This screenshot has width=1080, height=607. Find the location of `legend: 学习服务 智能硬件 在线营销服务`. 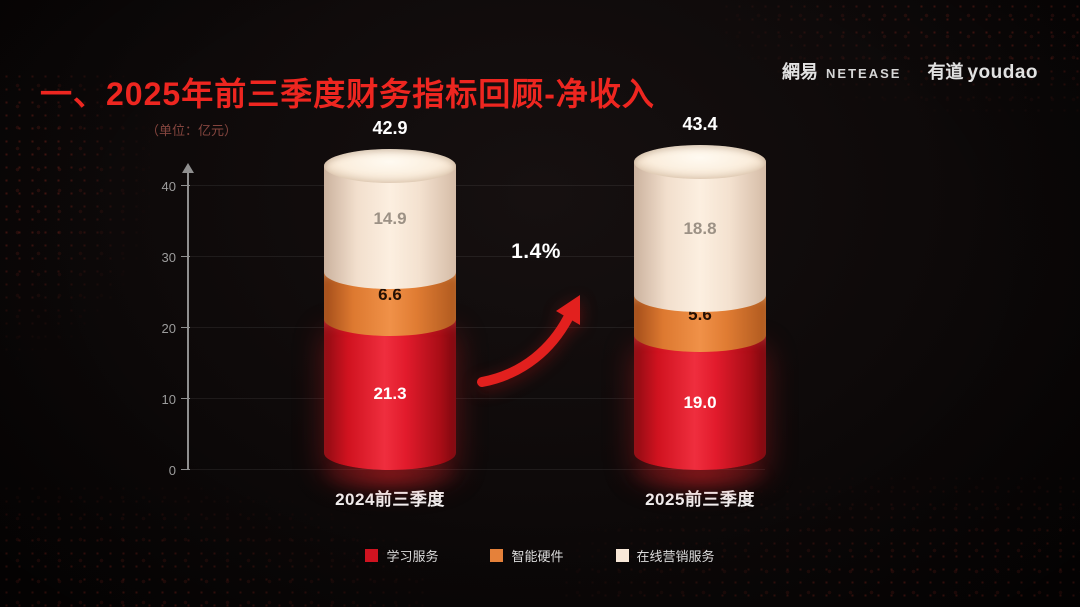

legend: 学习服务 智能硬件 在线营销服务 is located at coordinates (540, 555).